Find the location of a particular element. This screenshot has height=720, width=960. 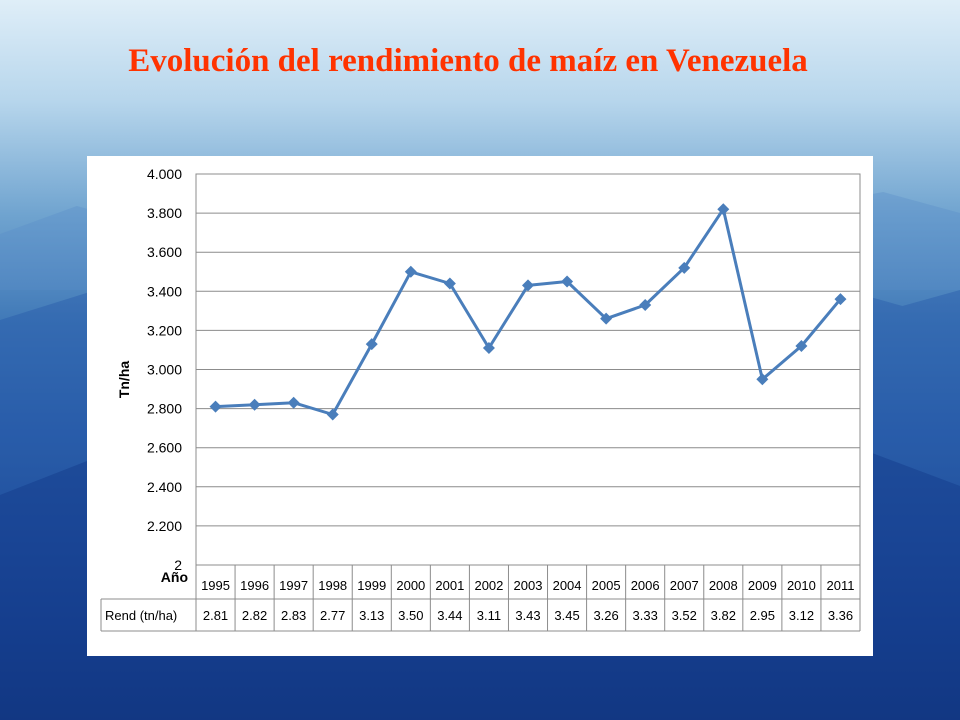

x-tick-label: 2006 is located at coordinates (645, 585).